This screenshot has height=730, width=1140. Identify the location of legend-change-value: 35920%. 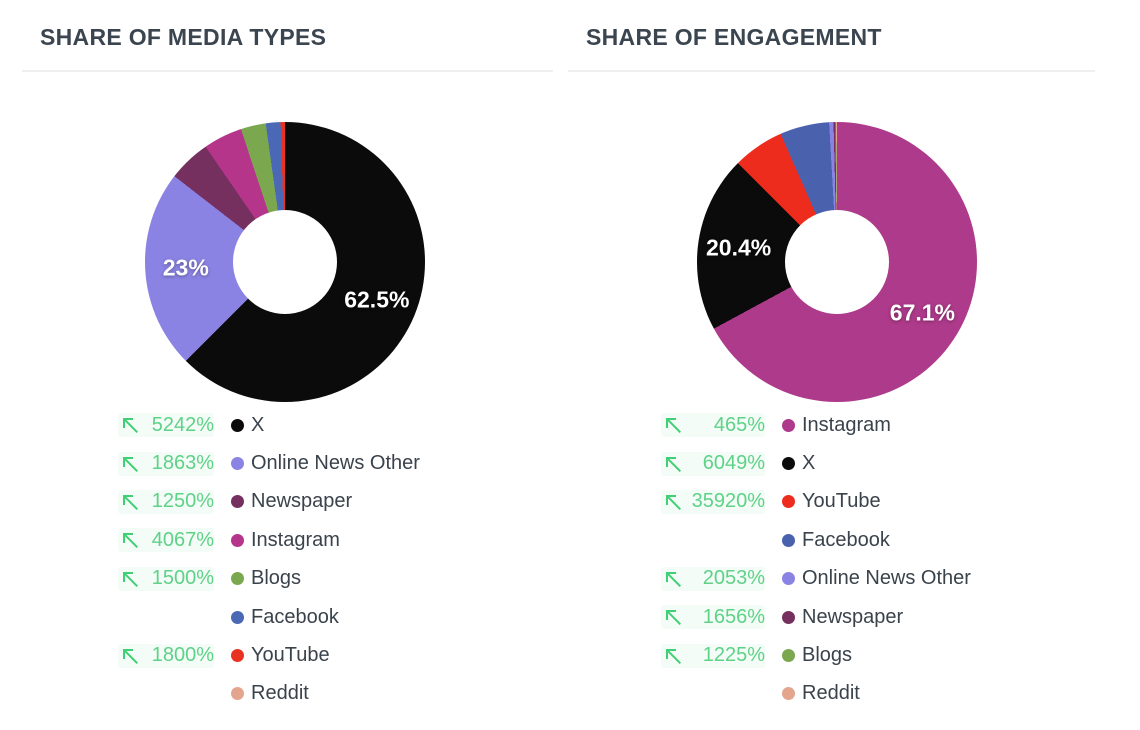
(728, 501).